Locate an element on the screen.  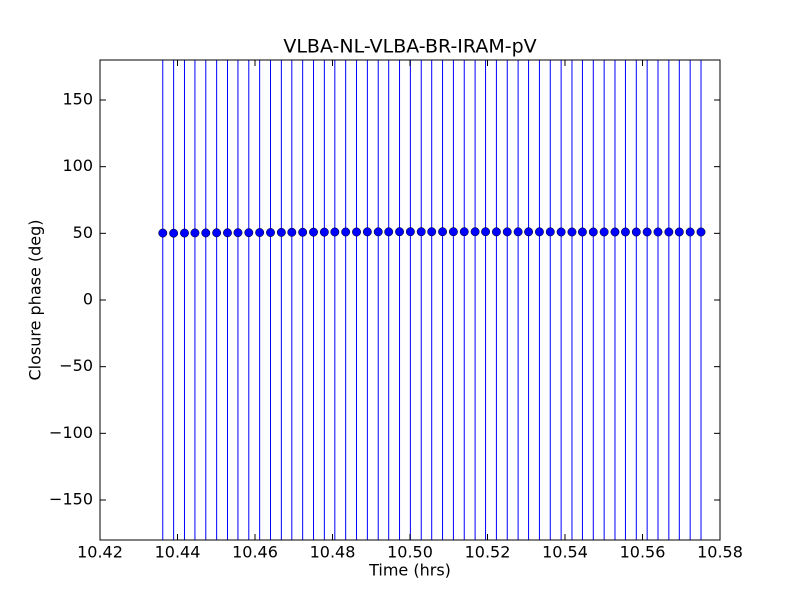
y-tick-label: −150 is located at coordinates (71, 499).